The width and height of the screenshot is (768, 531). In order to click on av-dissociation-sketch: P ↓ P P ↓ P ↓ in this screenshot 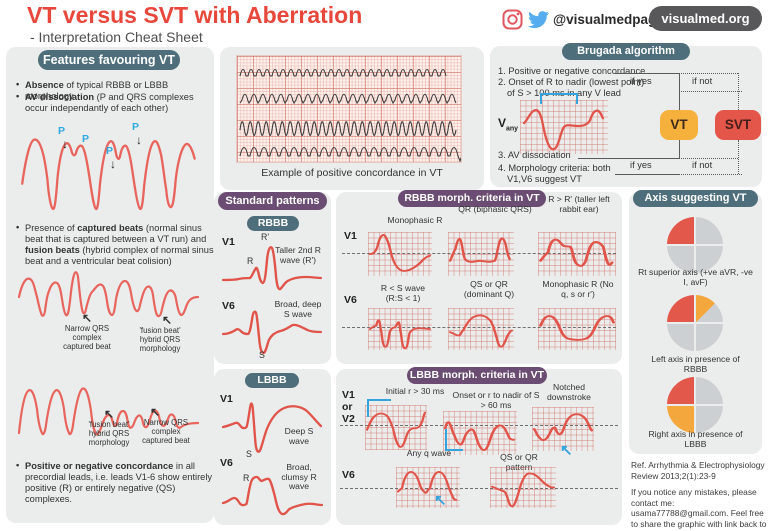, I will do `click(110, 169)`.